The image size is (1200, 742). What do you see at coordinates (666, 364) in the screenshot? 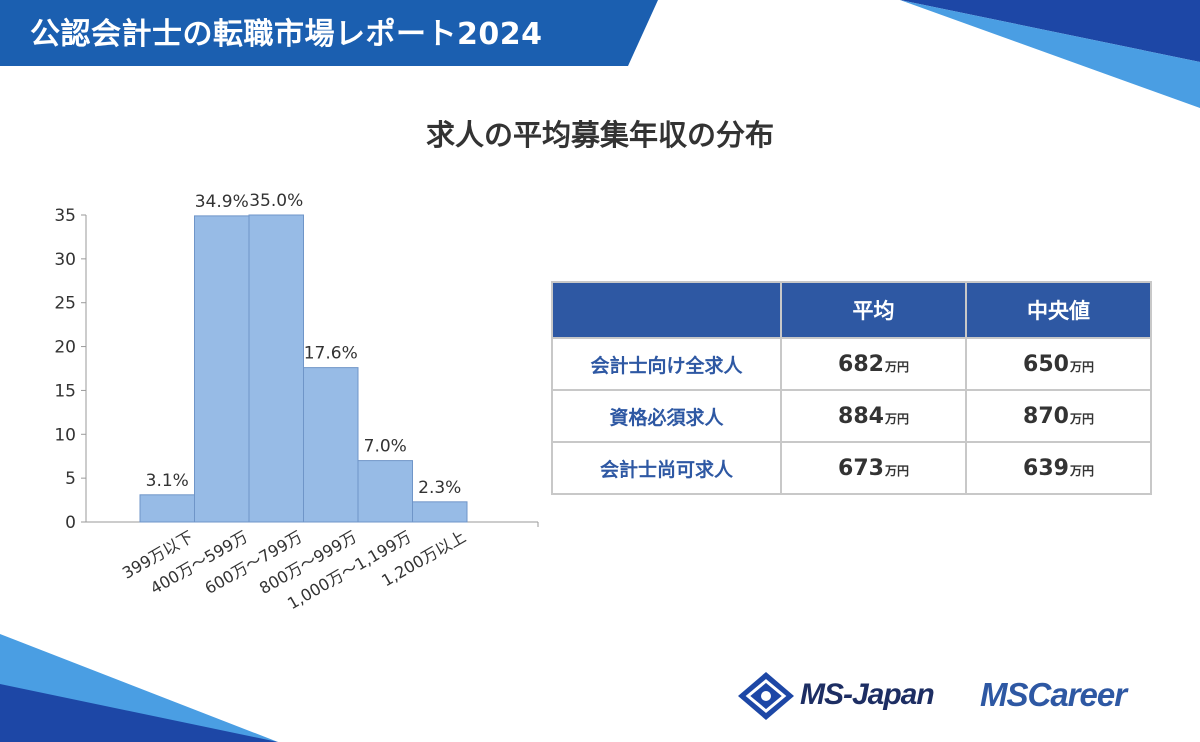
I see `row-label: 会計士向け全求人` at bounding box center [666, 364].